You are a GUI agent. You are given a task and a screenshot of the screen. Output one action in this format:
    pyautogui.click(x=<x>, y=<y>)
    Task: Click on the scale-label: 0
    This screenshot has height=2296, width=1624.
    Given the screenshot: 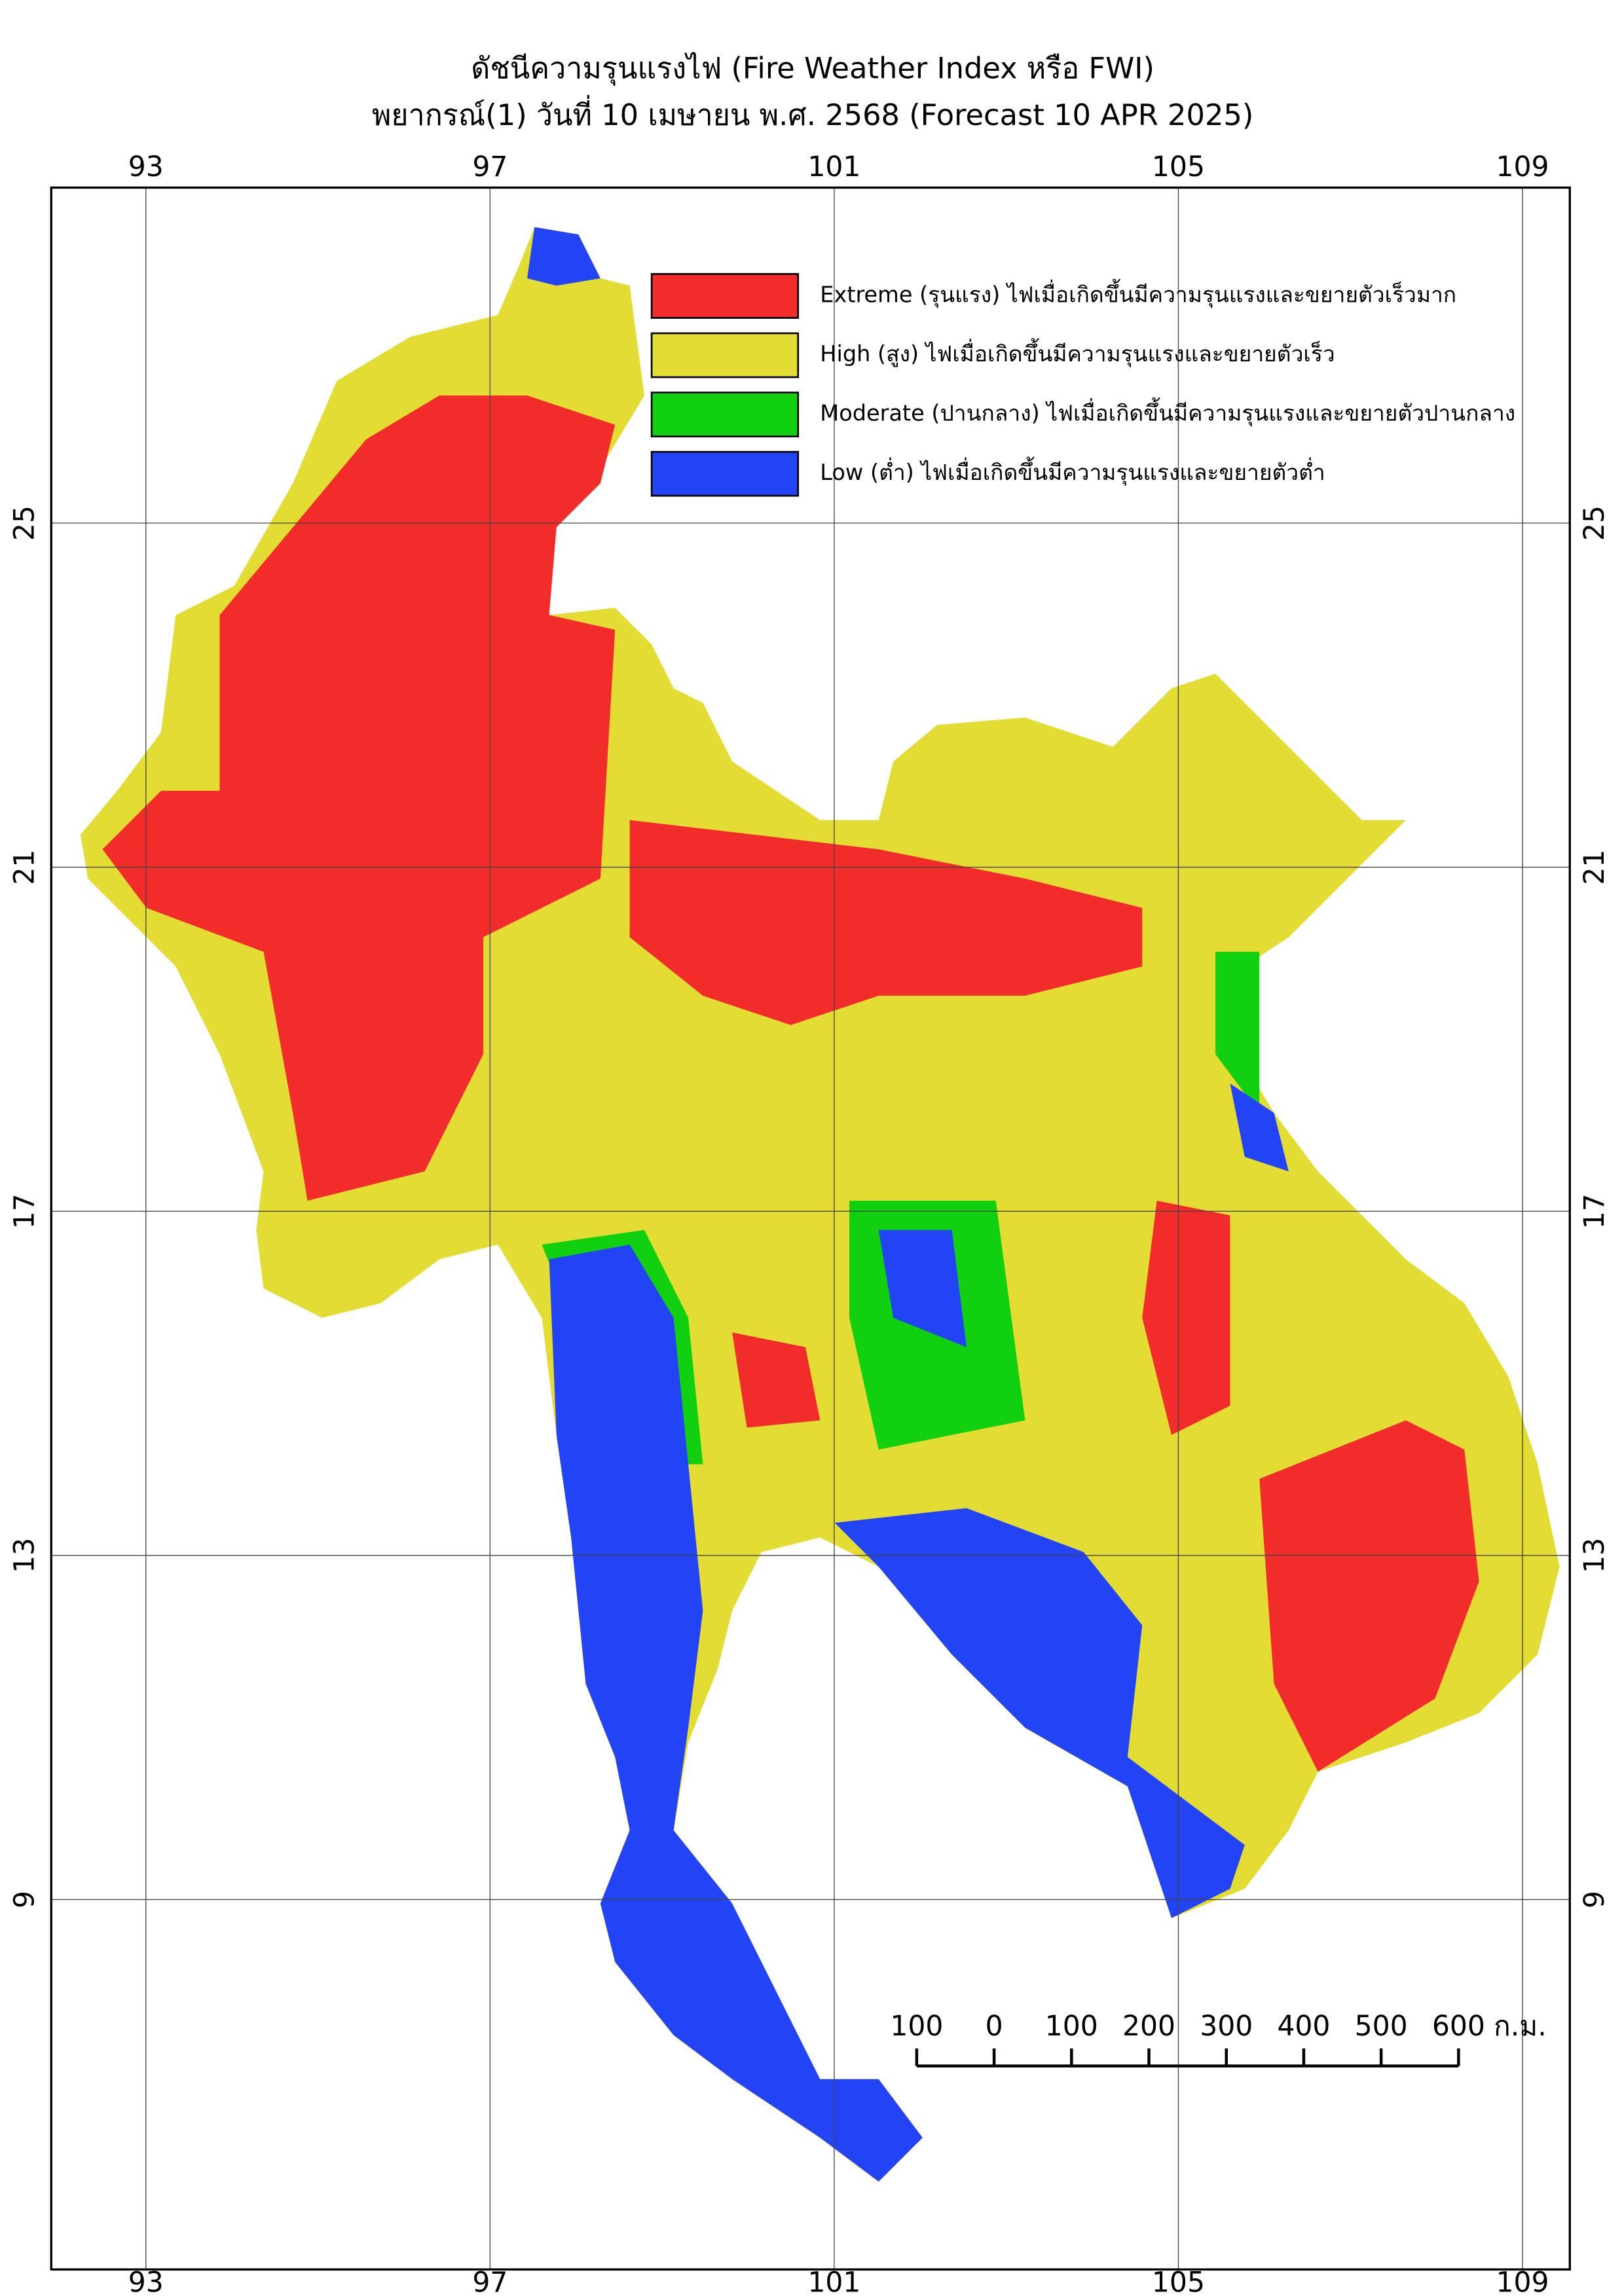 What is the action you would take?
    pyautogui.click(x=994, y=2027)
    